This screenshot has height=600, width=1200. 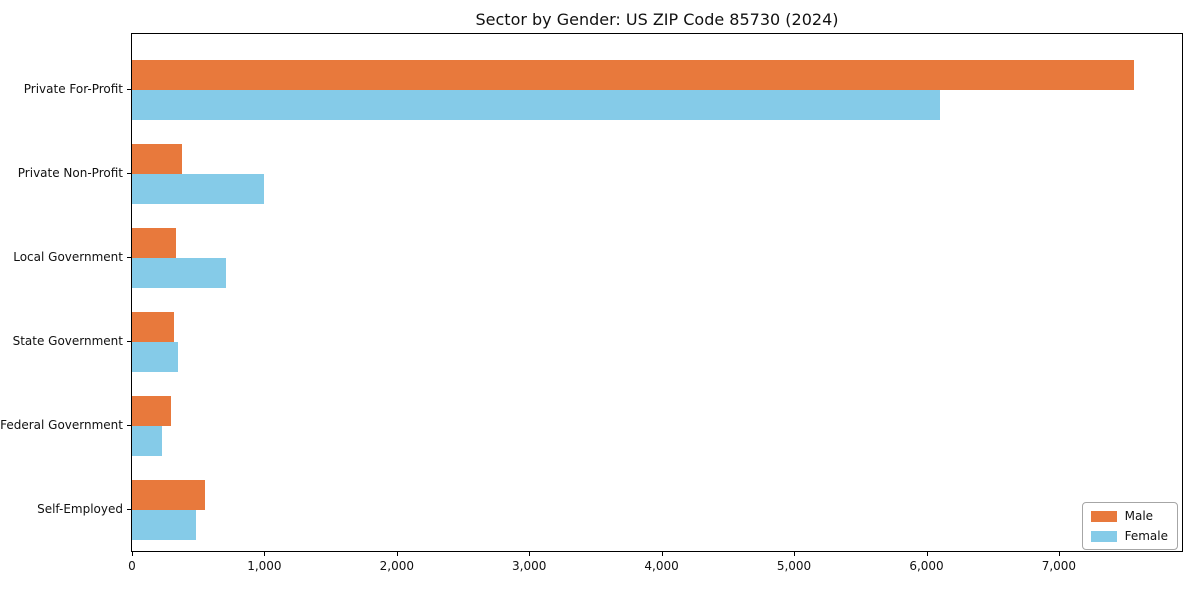 I want to click on y-axis-label-self-employed: Self-Employed, so click(x=80, y=509).